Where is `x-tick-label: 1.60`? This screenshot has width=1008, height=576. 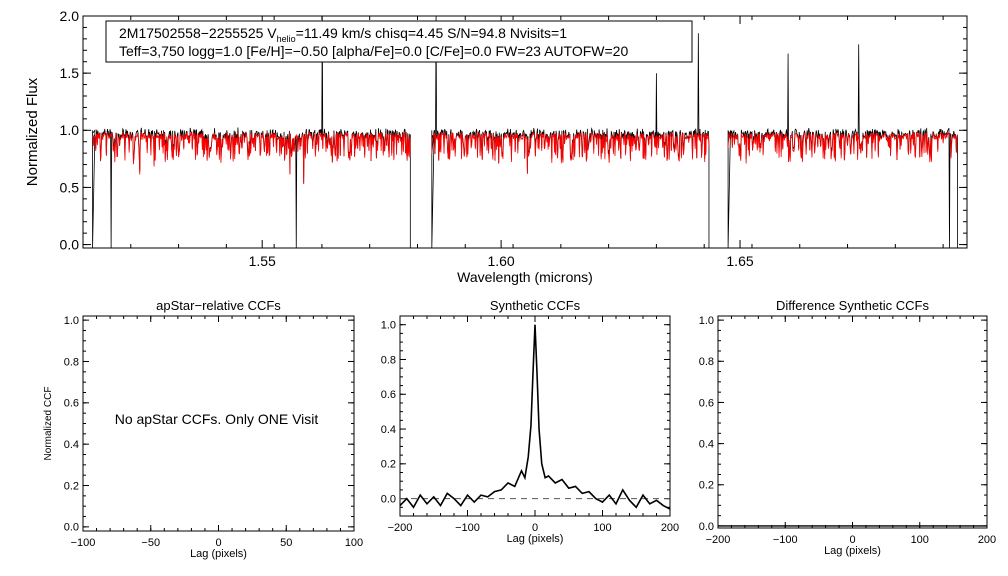 x-tick-label: 1.60 is located at coordinates (500, 261).